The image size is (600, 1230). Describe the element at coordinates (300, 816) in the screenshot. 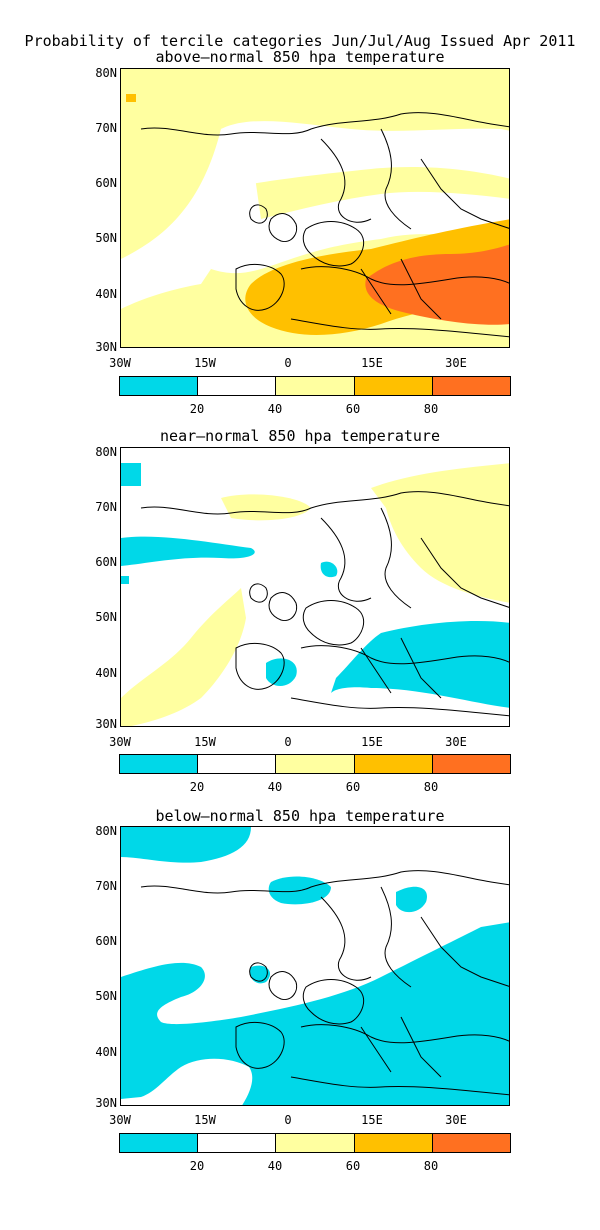

I see `panel-3-subtitle: below–normal 850 hpa temperature` at that location.